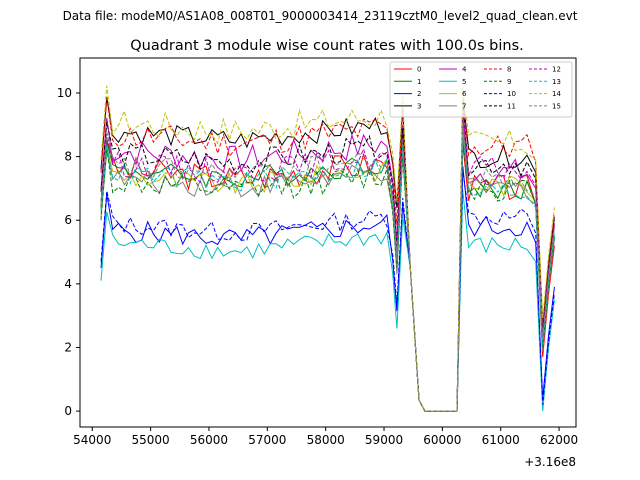 This screenshot has width=640, height=480. What do you see at coordinates (267, 440) in the screenshot?
I see `x-tick-label: 57000` at bounding box center [267, 440].